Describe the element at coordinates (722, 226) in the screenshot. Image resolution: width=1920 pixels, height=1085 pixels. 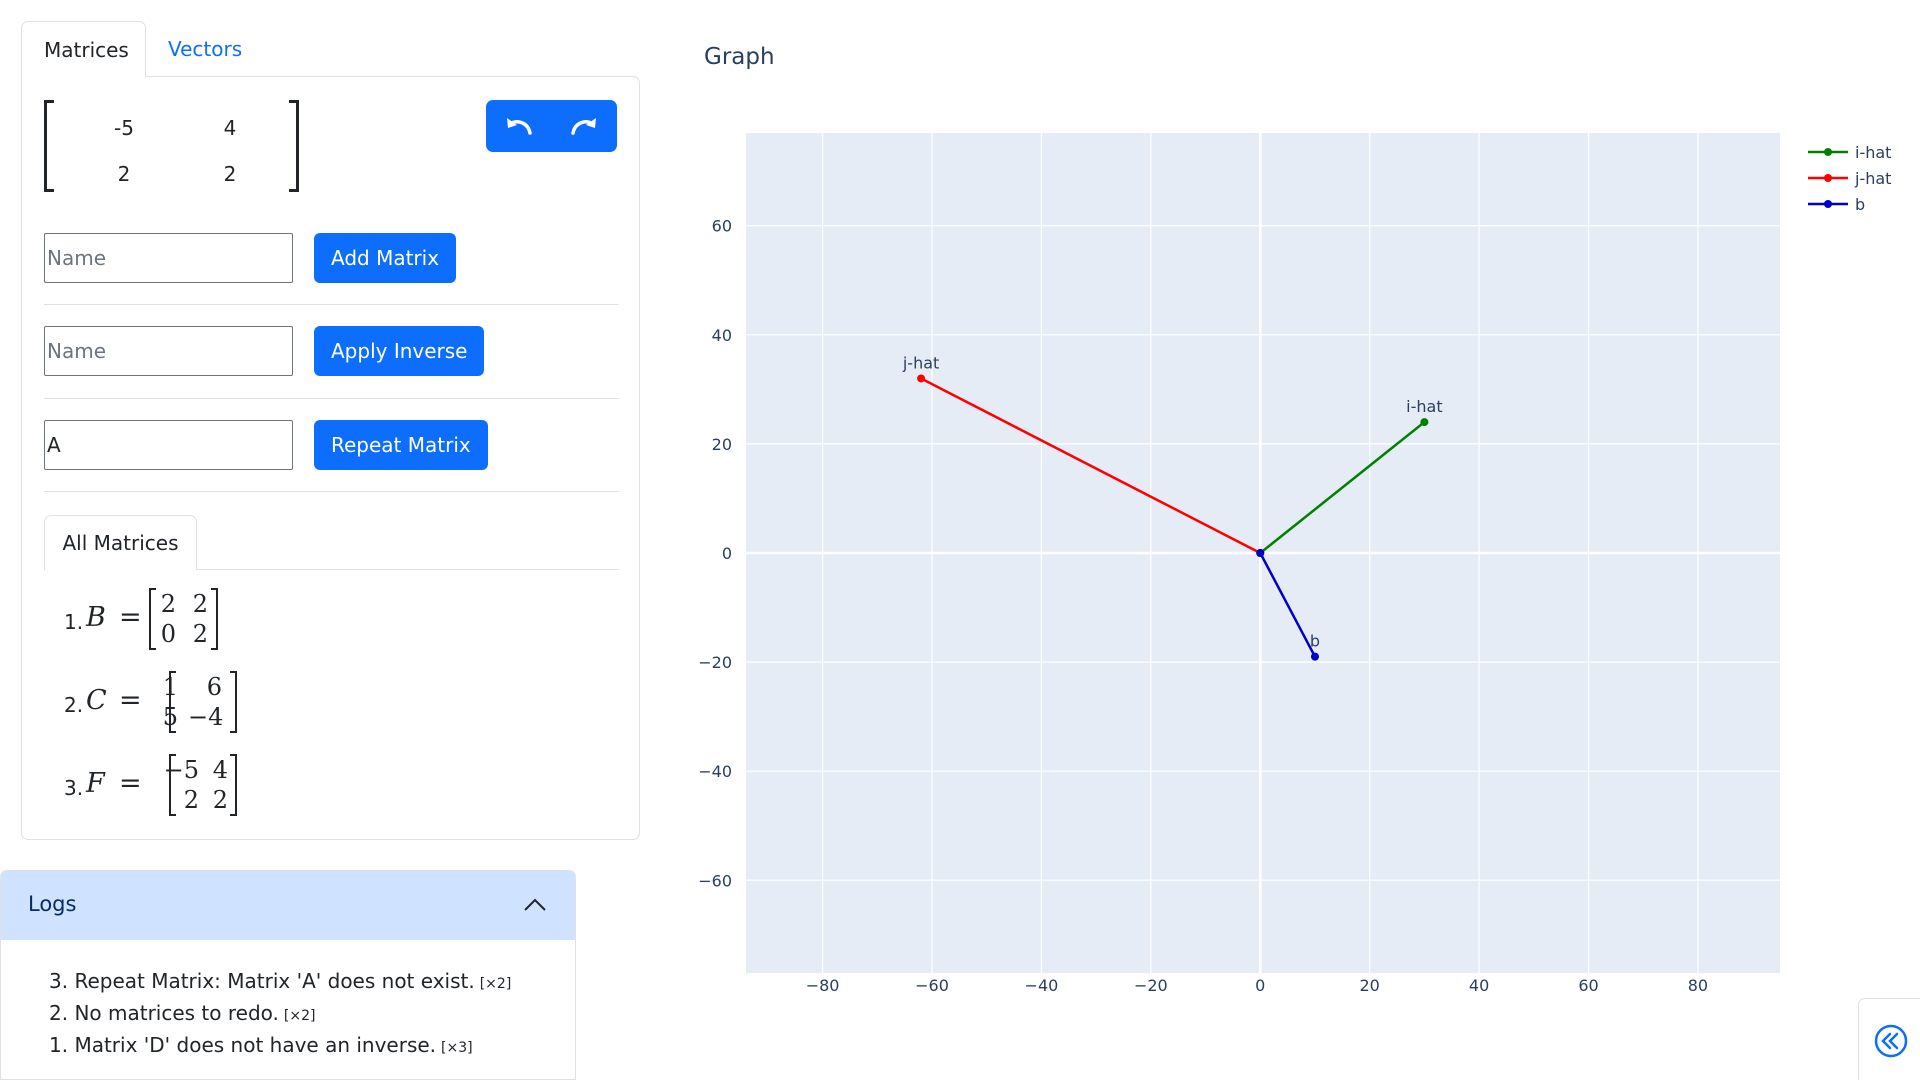
I see `y-tick-label: 60` at that location.